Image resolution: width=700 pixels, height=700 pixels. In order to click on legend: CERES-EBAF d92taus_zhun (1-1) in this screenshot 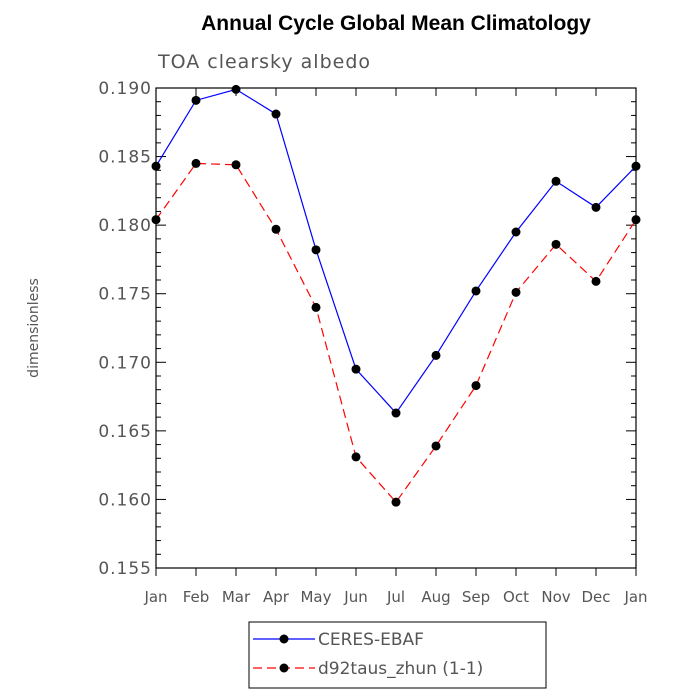, I will do `click(397, 655)`.